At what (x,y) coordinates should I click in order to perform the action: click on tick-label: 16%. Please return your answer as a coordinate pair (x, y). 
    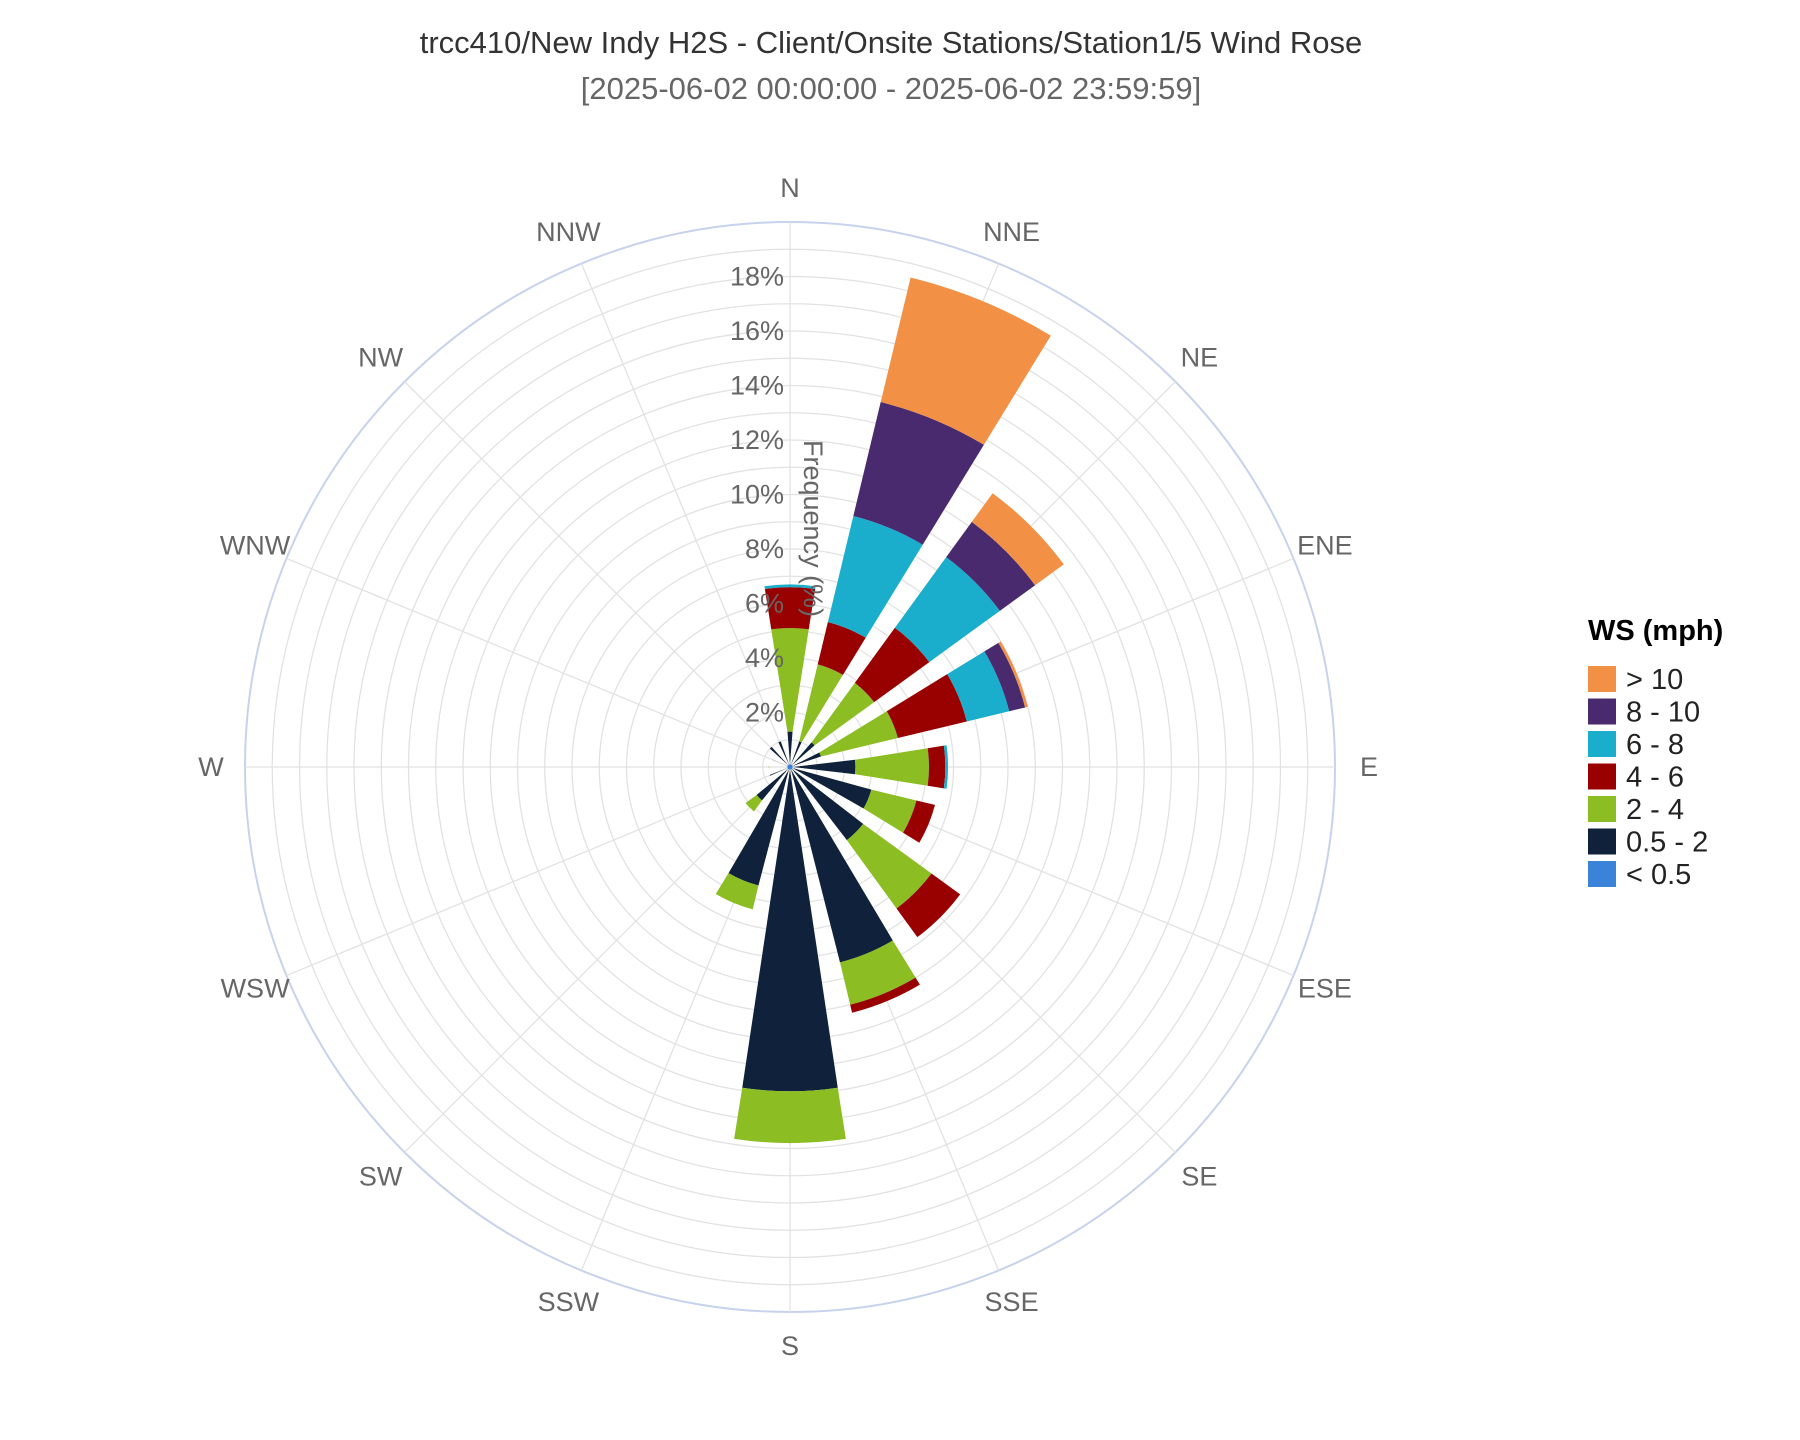
    Looking at the image, I should click on (757, 331).